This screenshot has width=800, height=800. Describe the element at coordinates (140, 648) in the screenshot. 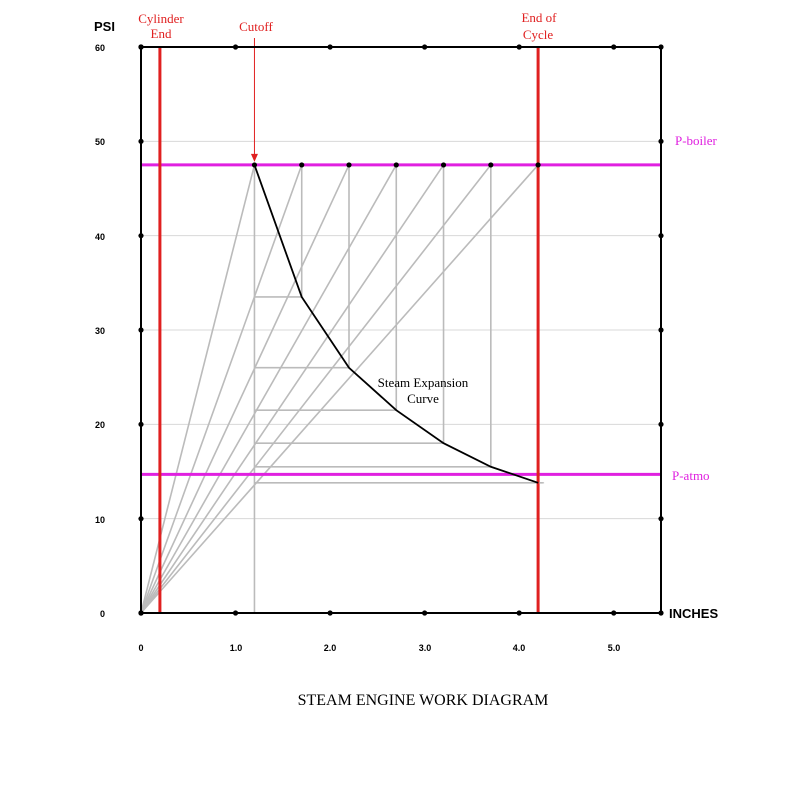

I see `x-tick-0: 0` at that location.